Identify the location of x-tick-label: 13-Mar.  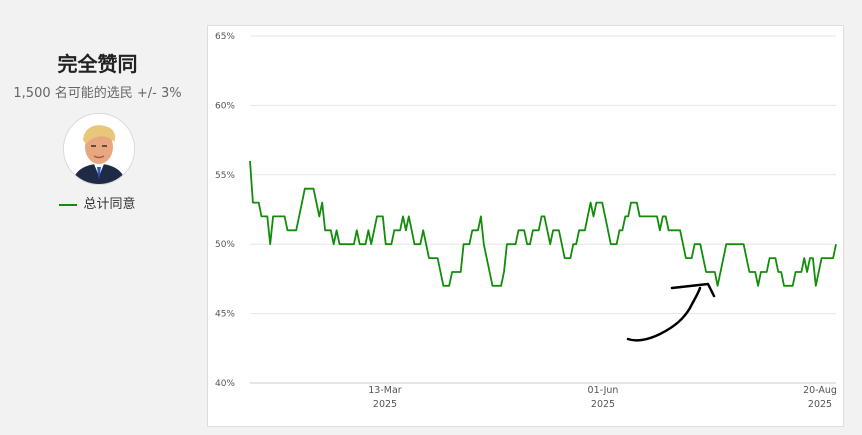
(385, 390).